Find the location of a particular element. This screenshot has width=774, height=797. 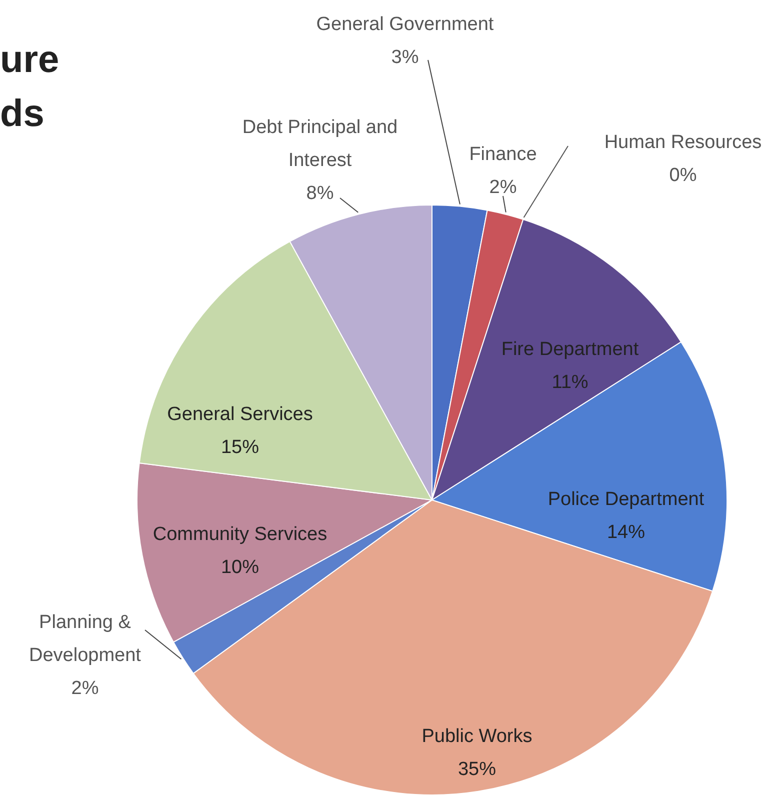

text: ds is located at coordinates (22, 114).